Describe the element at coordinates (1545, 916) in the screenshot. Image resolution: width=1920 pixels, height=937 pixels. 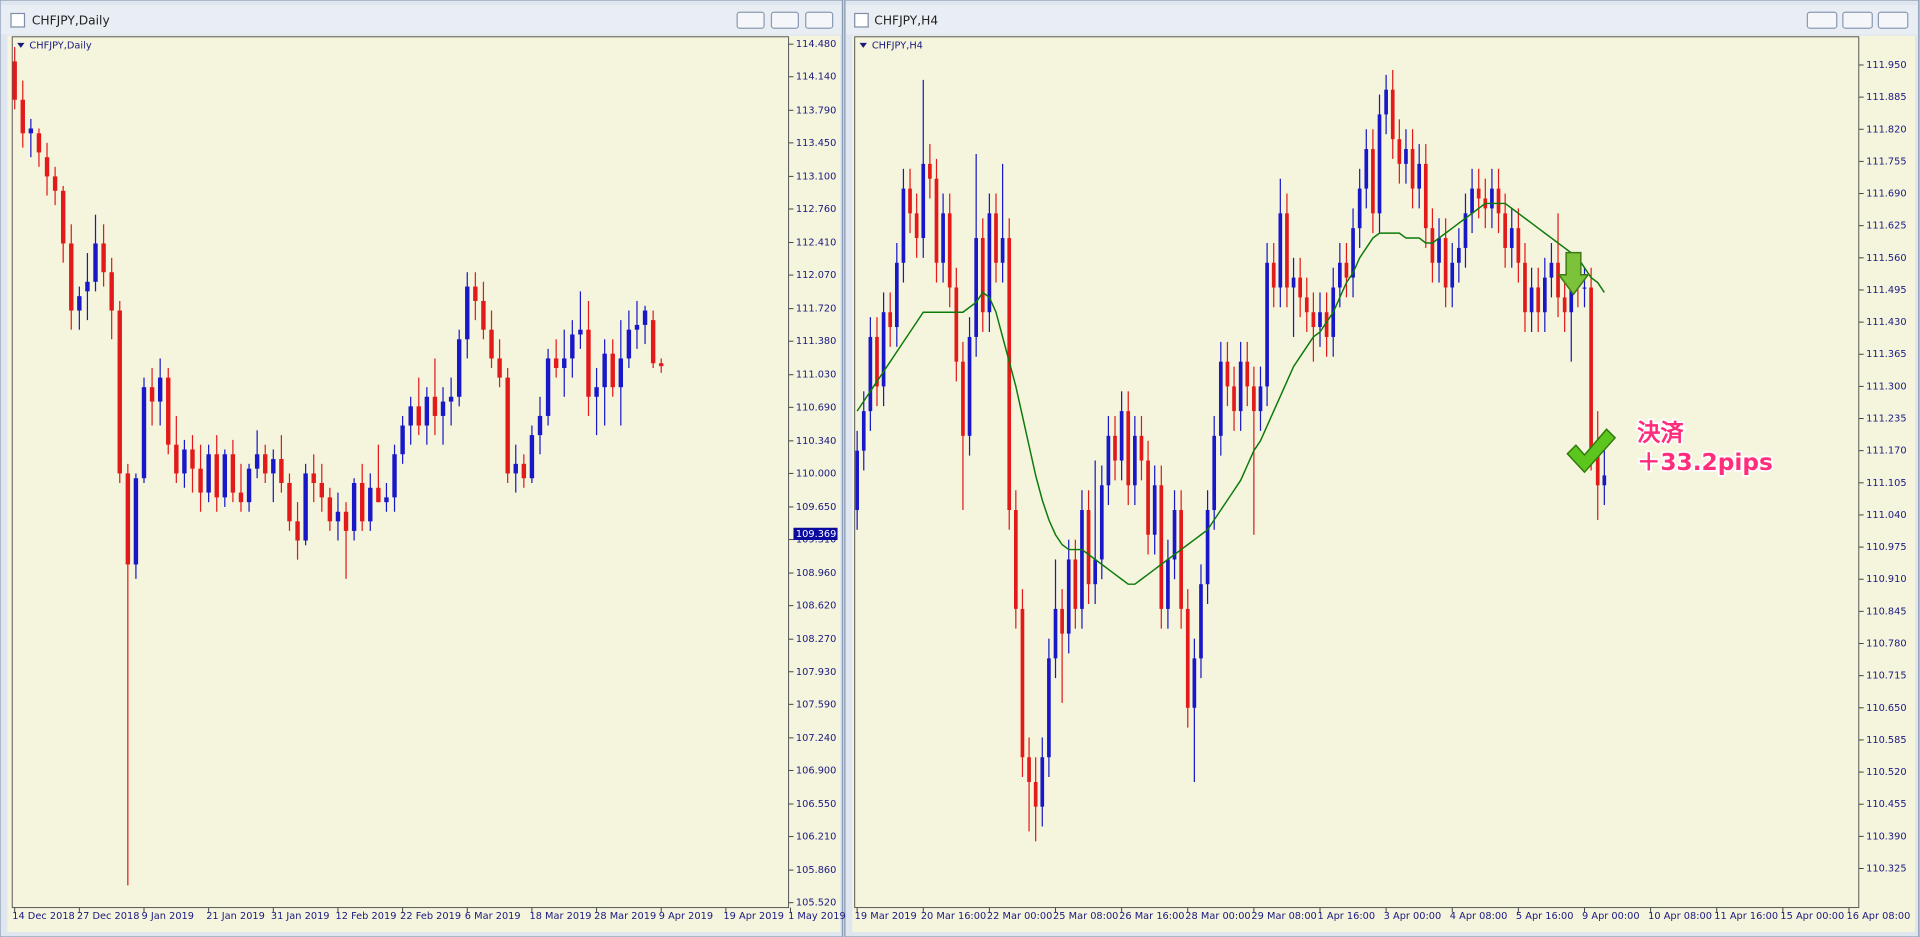
I see `x-tick-label: 5 Apr 16:00` at that location.